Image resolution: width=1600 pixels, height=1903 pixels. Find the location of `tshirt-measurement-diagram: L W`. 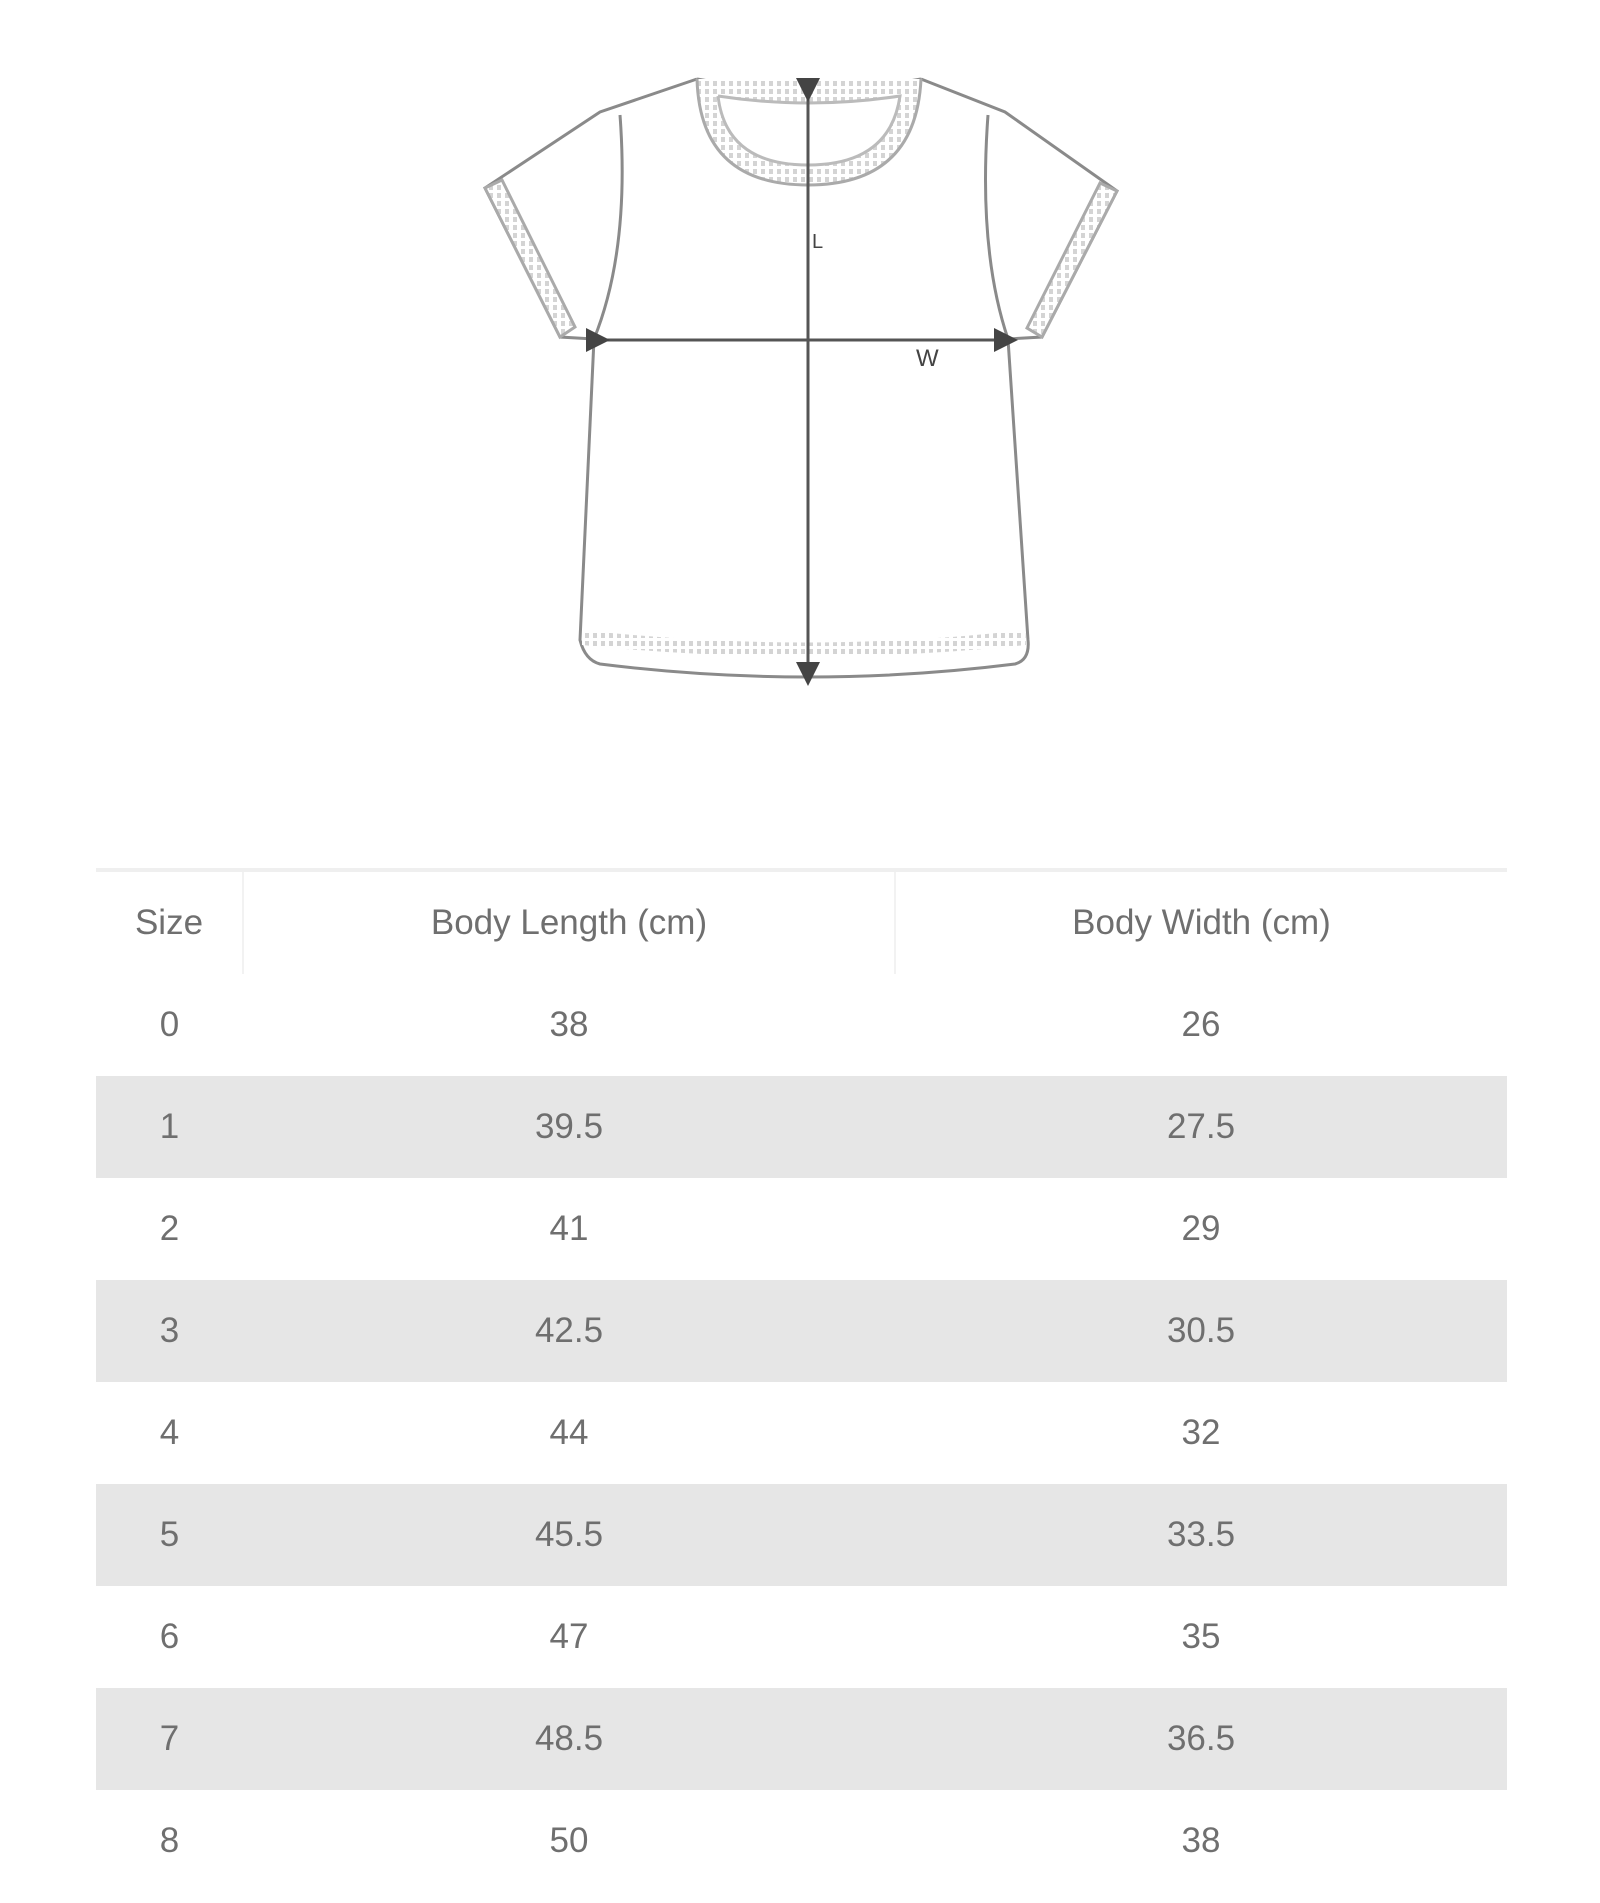

tshirt-measurement-diagram: L W is located at coordinates (801, 381).